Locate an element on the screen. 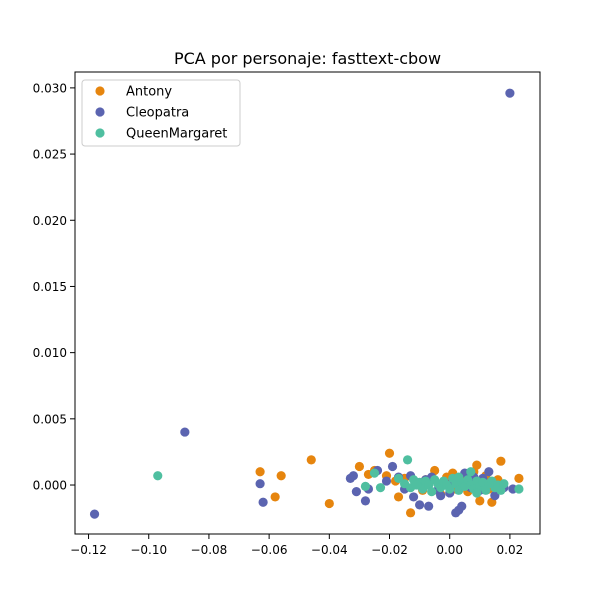  y-tick-label: 0.030 is located at coordinates (50, 88).